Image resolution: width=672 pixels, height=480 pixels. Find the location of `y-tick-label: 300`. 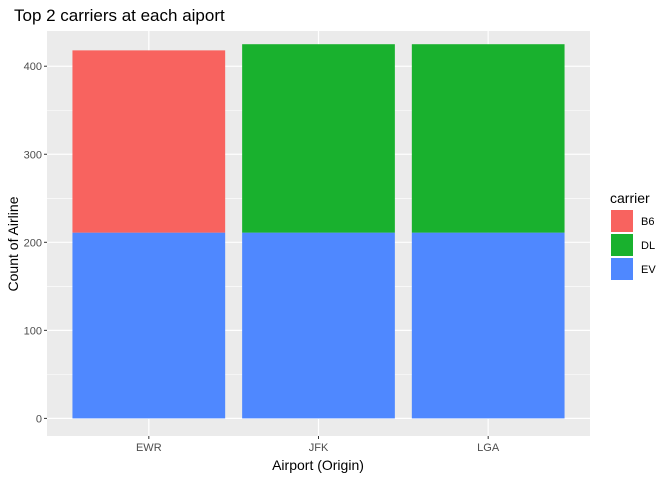

y-tick-label: 300 is located at coordinates (33, 155).